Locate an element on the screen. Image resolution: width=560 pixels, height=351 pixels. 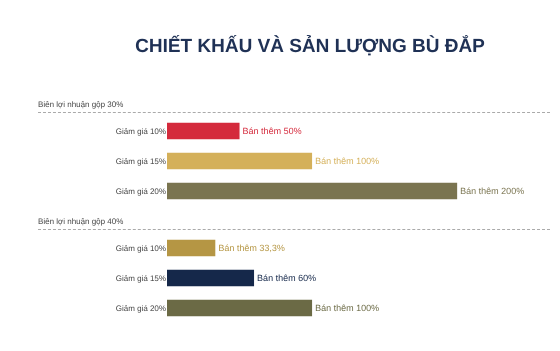
data-label: Bán thêm 50% is located at coordinates (272, 131).